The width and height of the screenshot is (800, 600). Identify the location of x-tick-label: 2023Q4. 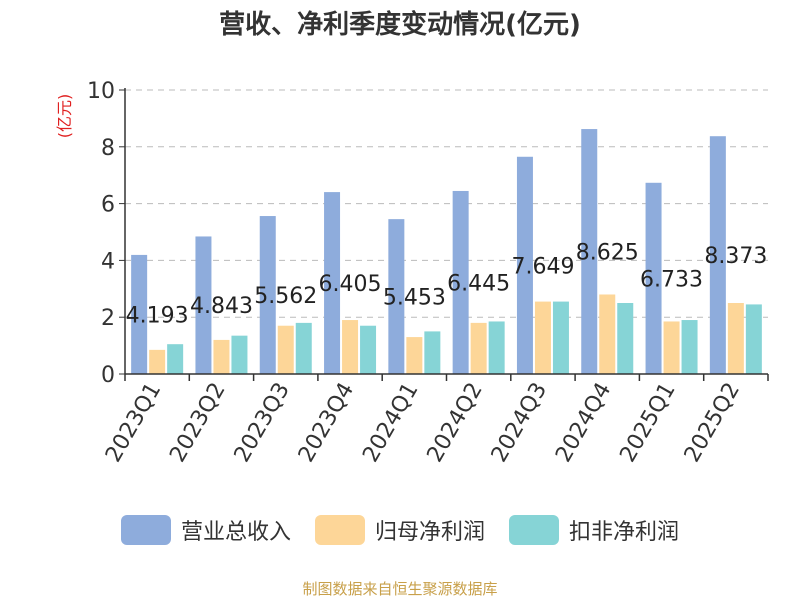
(326, 423).